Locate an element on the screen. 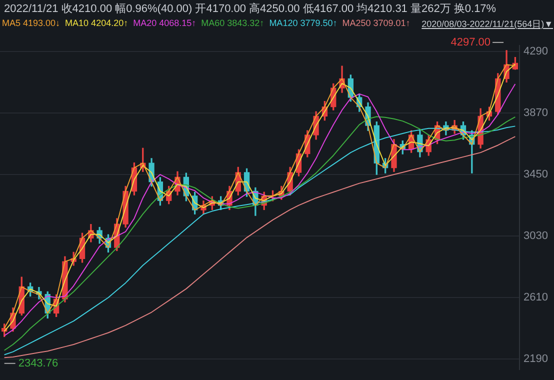 This screenshot has height=380, width=554. y-tick-label: 3450 is located at coordinates (536, 174).